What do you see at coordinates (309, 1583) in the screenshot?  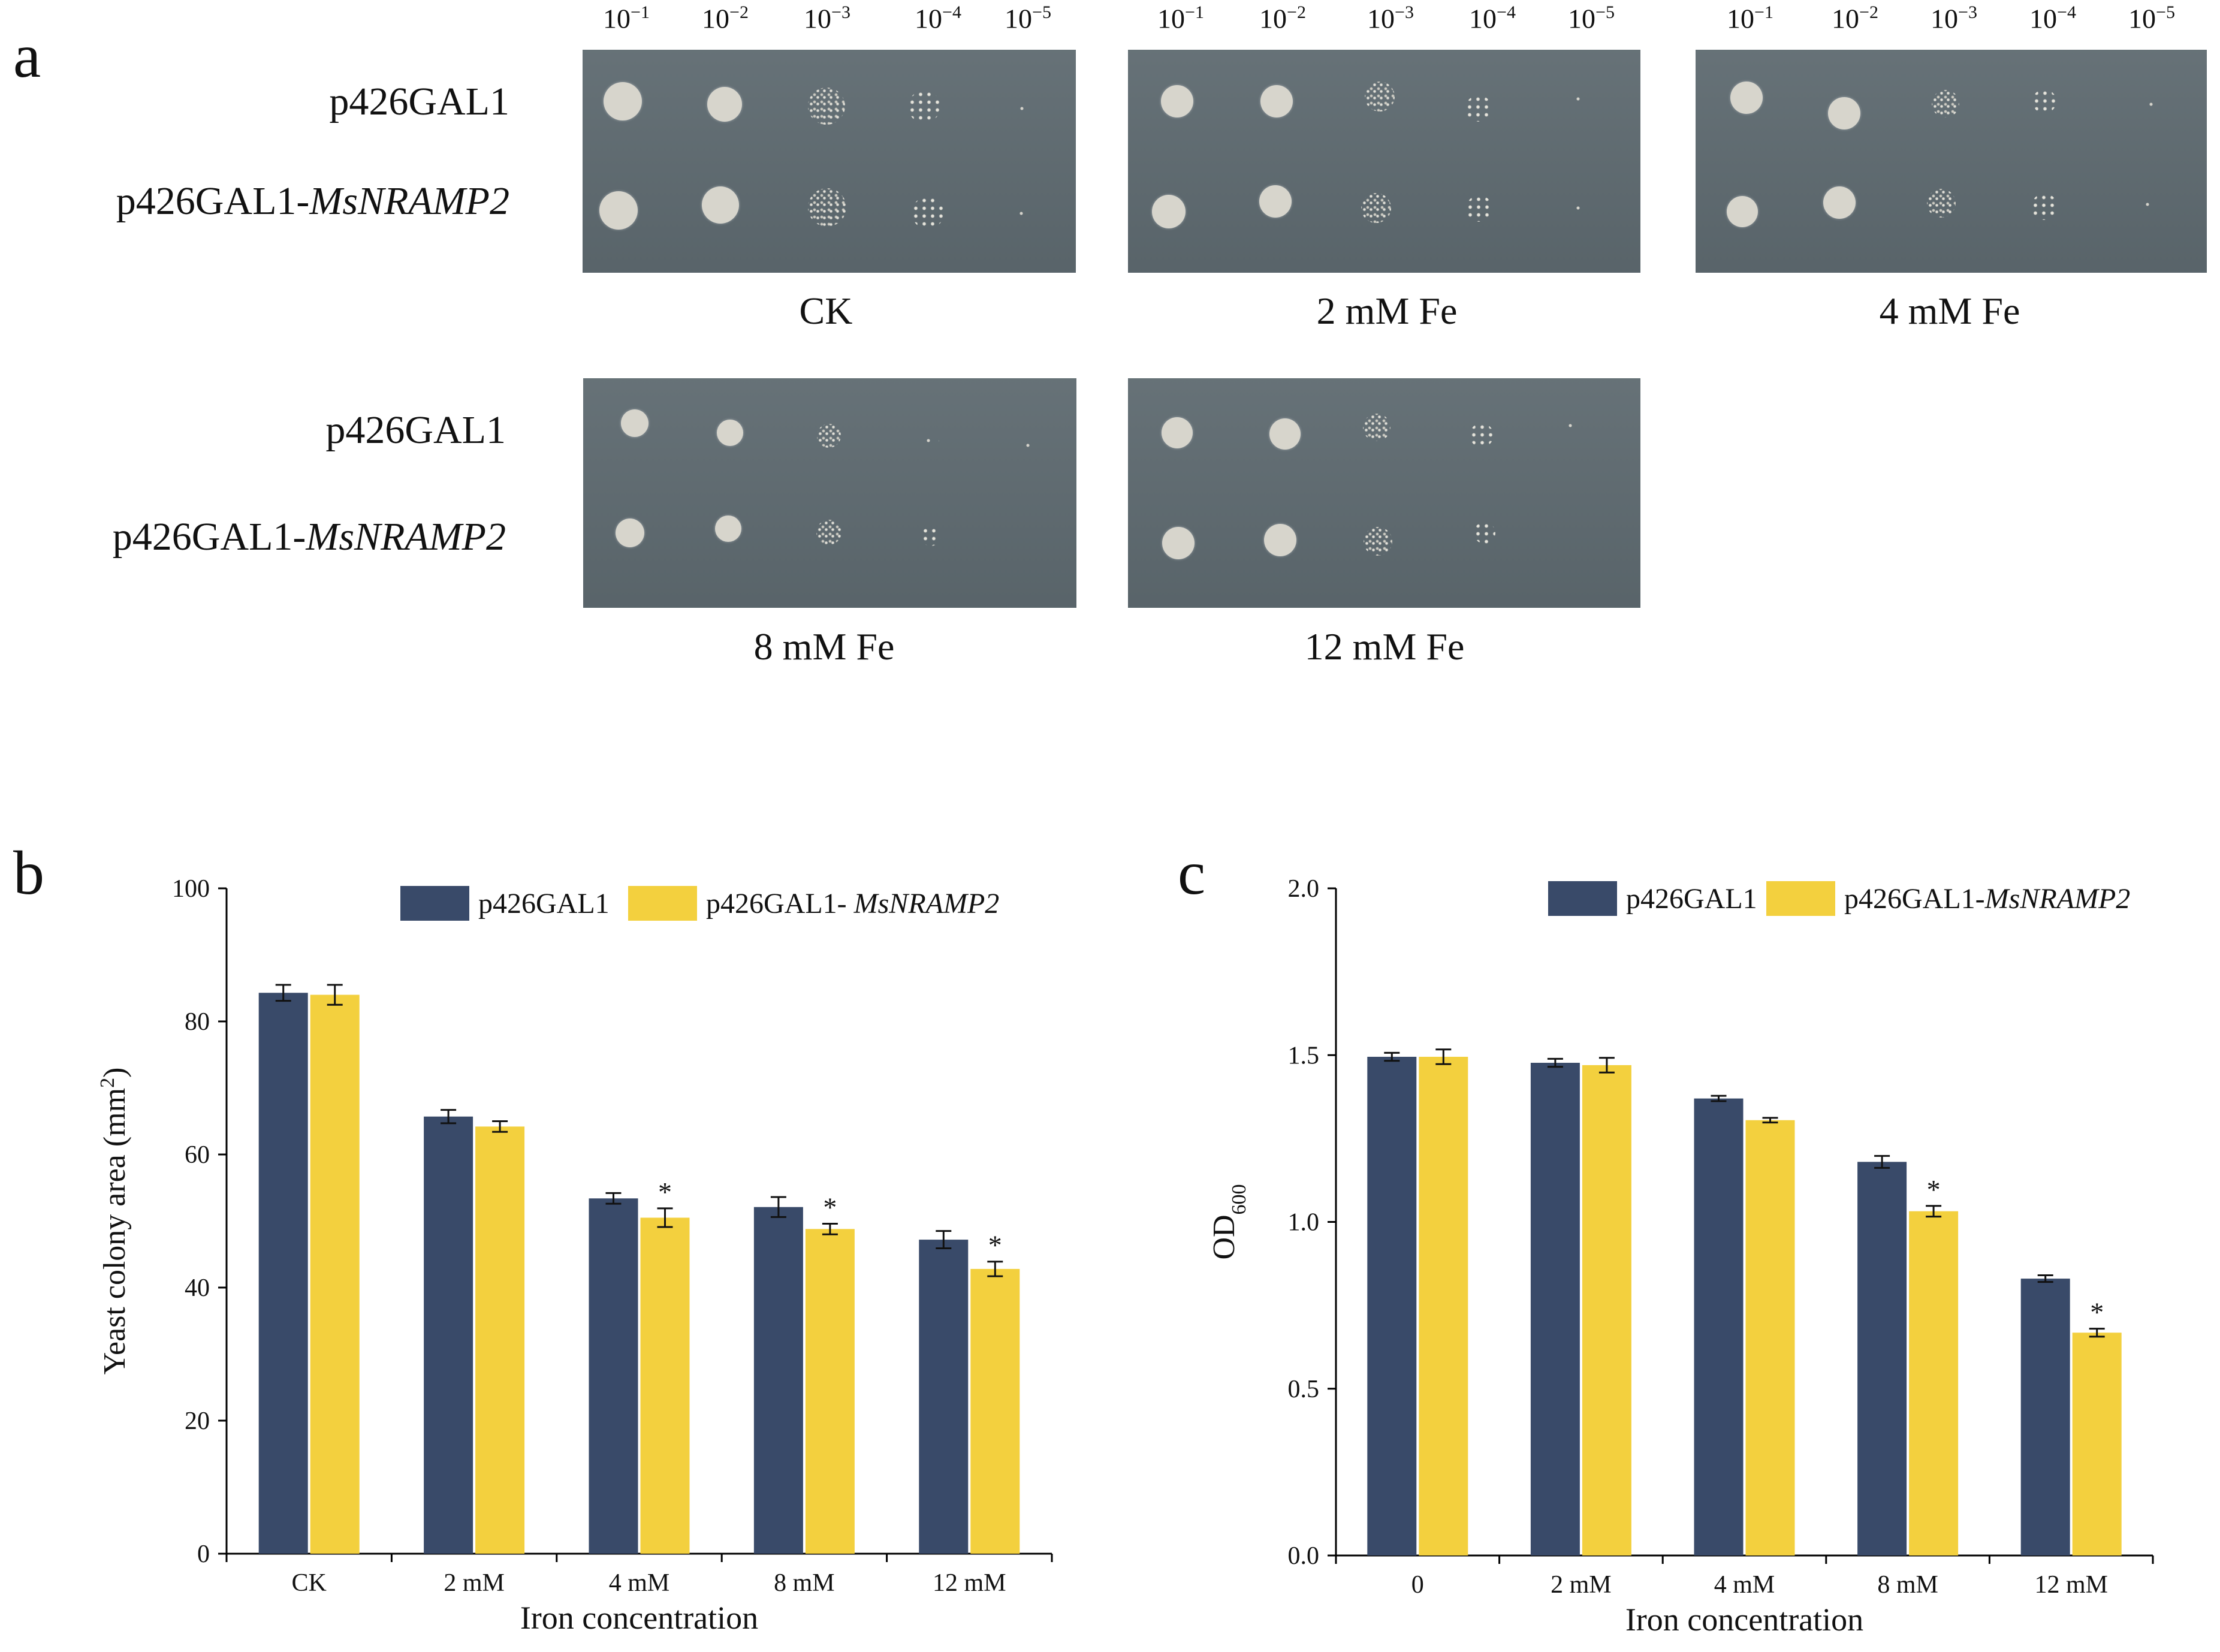 I see `x-tick-label: CK` at bounding box center [309, 1583].